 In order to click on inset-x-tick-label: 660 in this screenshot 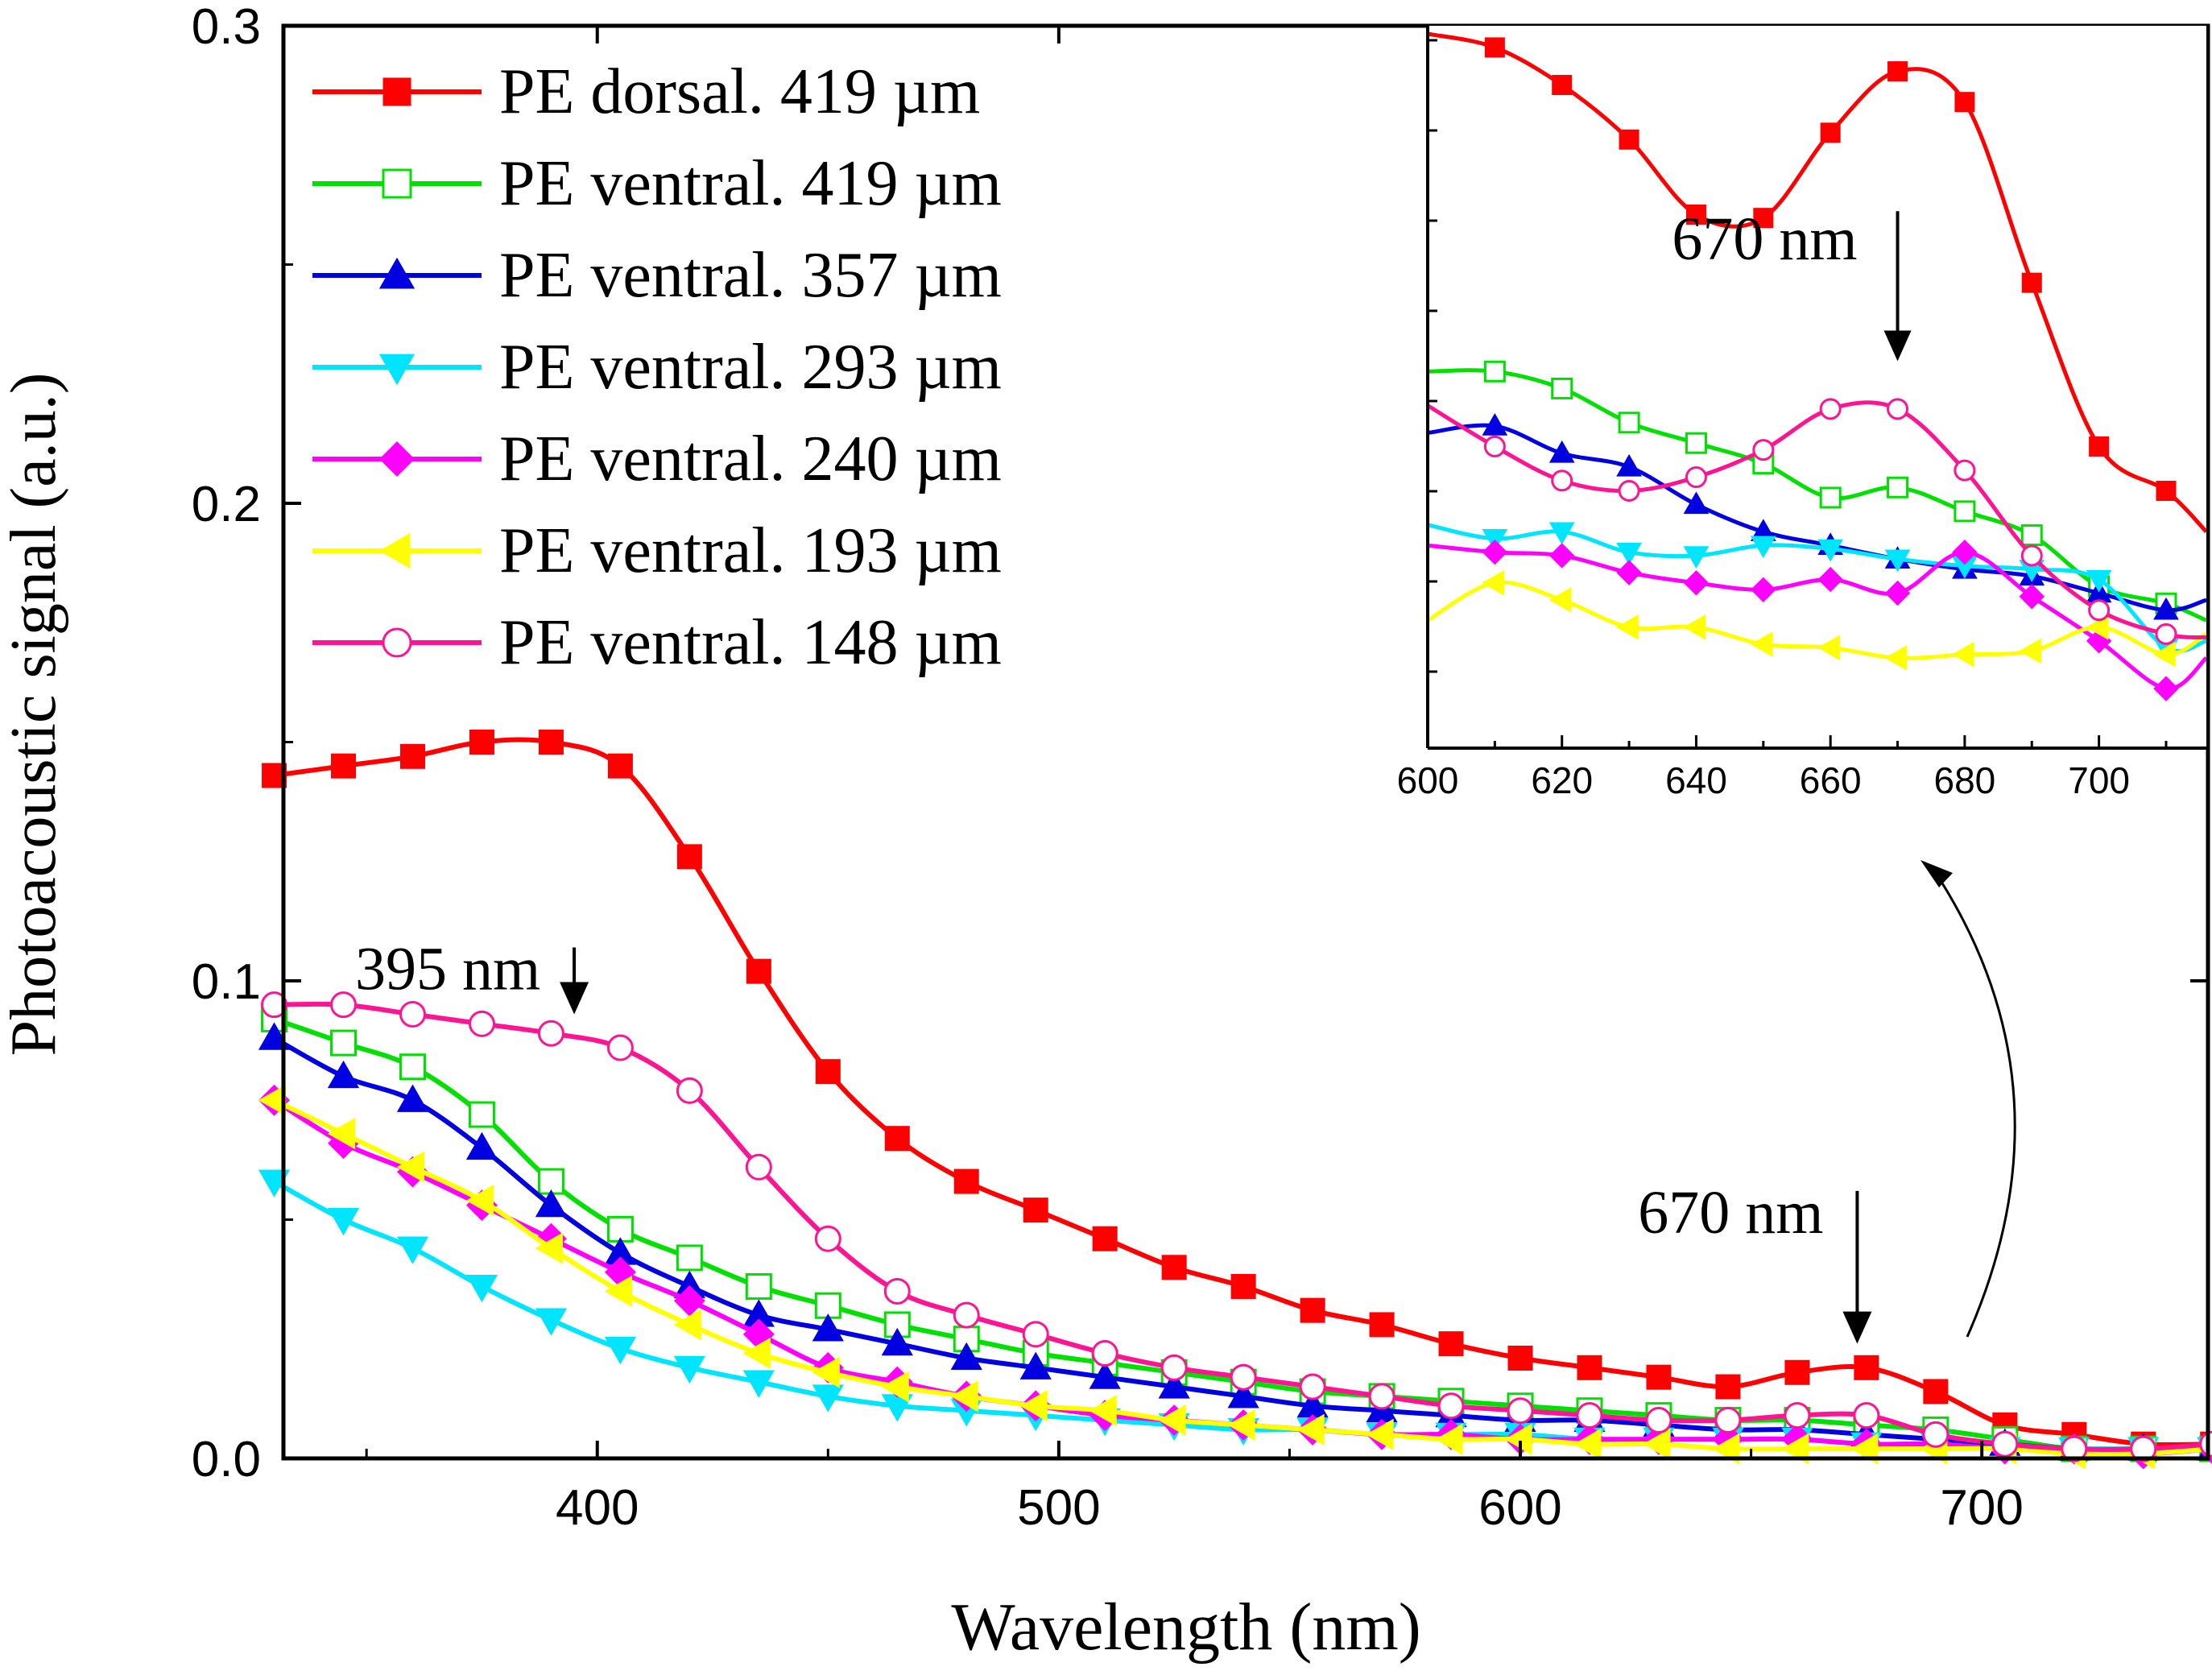, I will do `click(1831, 780)`.